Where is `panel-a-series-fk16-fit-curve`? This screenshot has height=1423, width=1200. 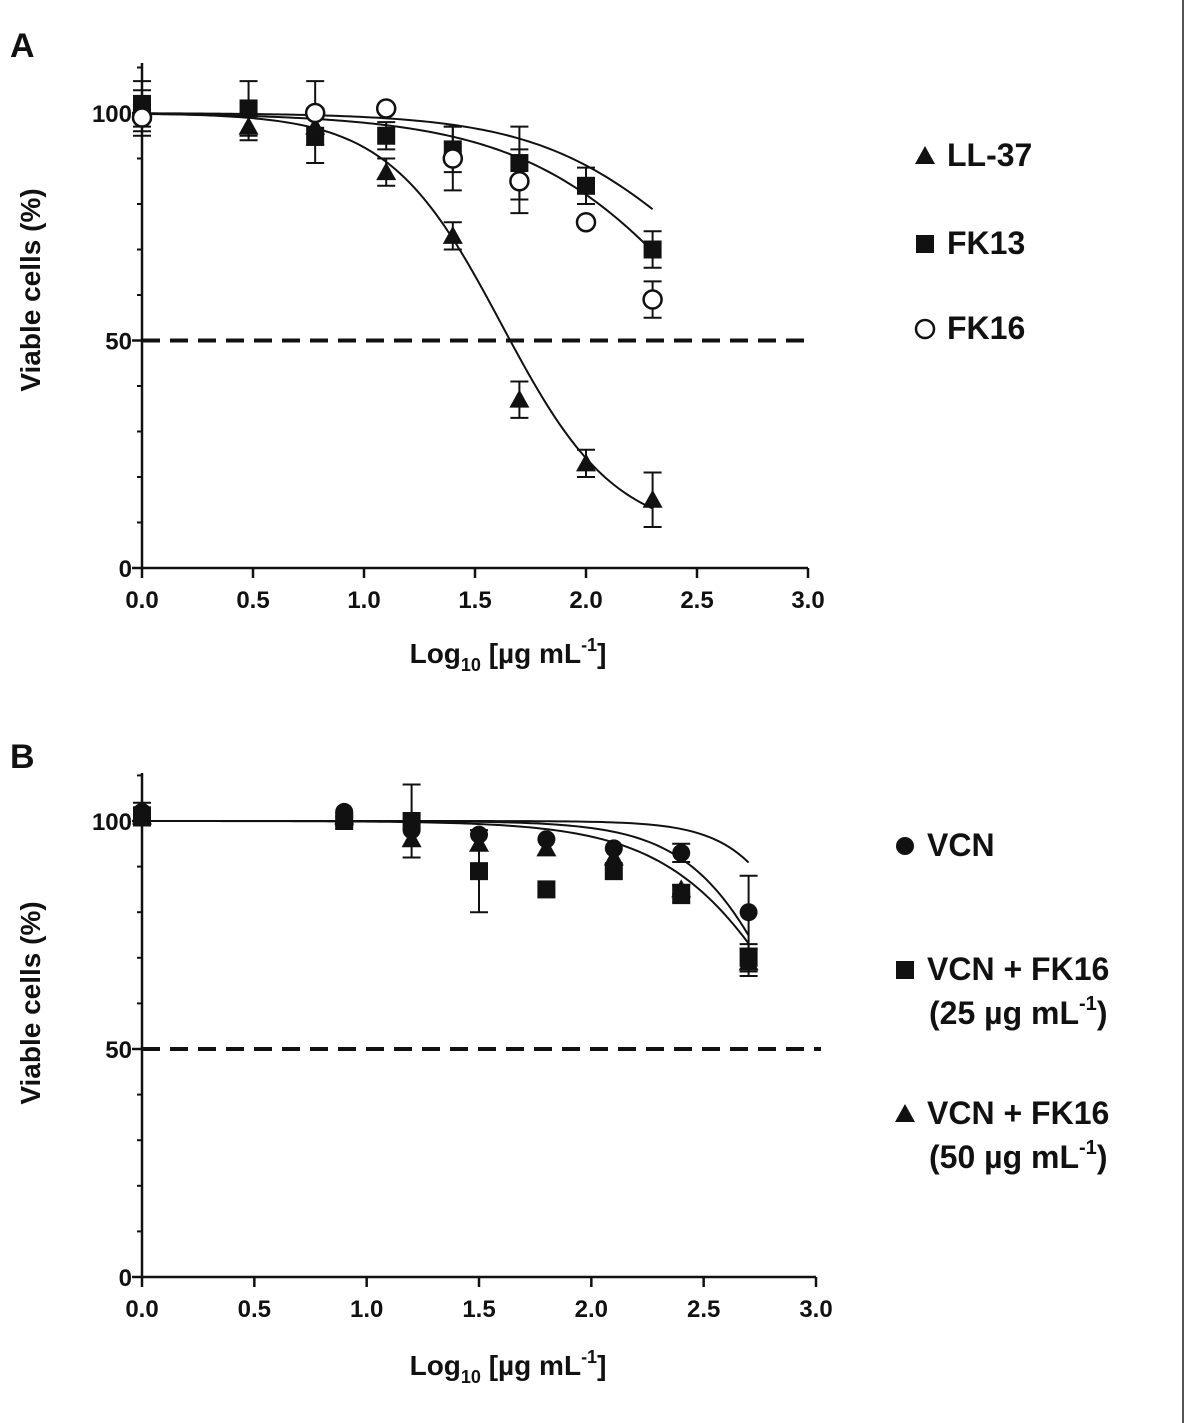
panel-a-series-fk16-fit-curve is located at coordinates (397, 182).